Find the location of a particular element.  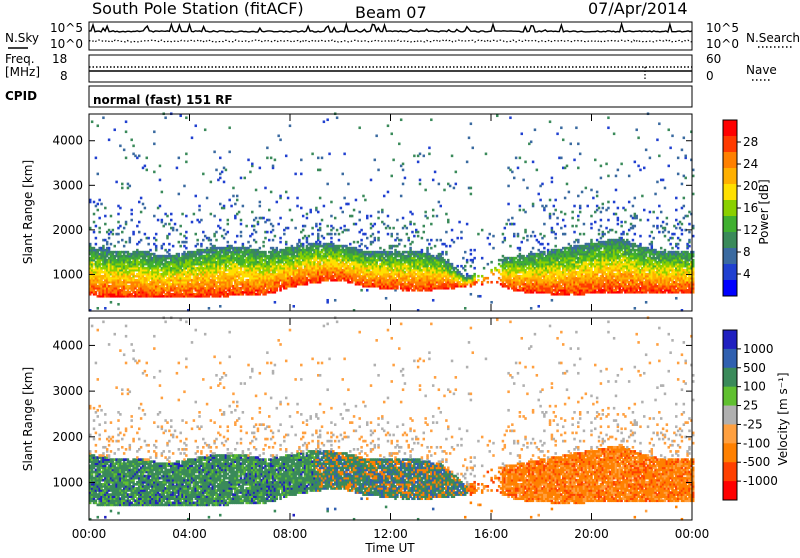

nsearch-trace is located at coordinates (390, 41).